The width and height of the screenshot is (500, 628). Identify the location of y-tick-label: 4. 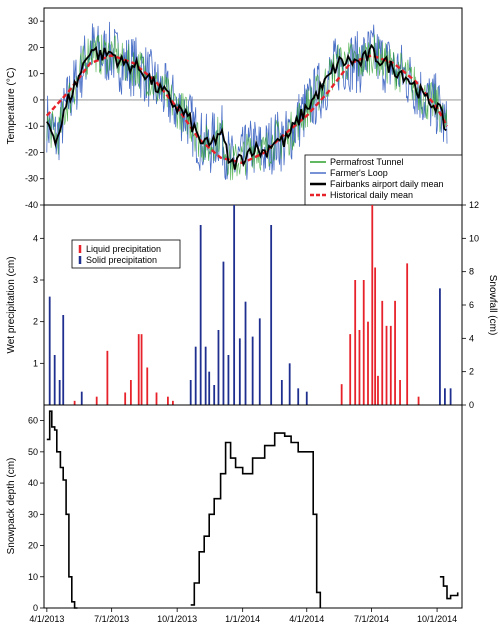
(35, 238).